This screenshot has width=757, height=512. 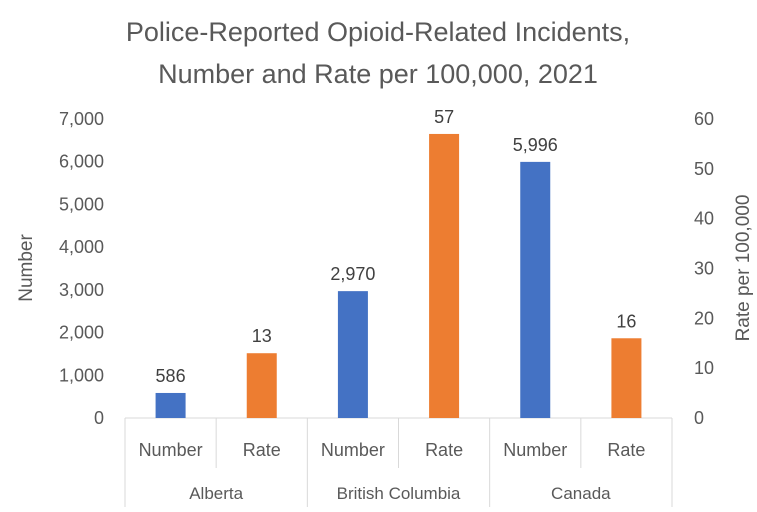 I want to click on y-tick-label: 6,000, so click(x=81, y=162).